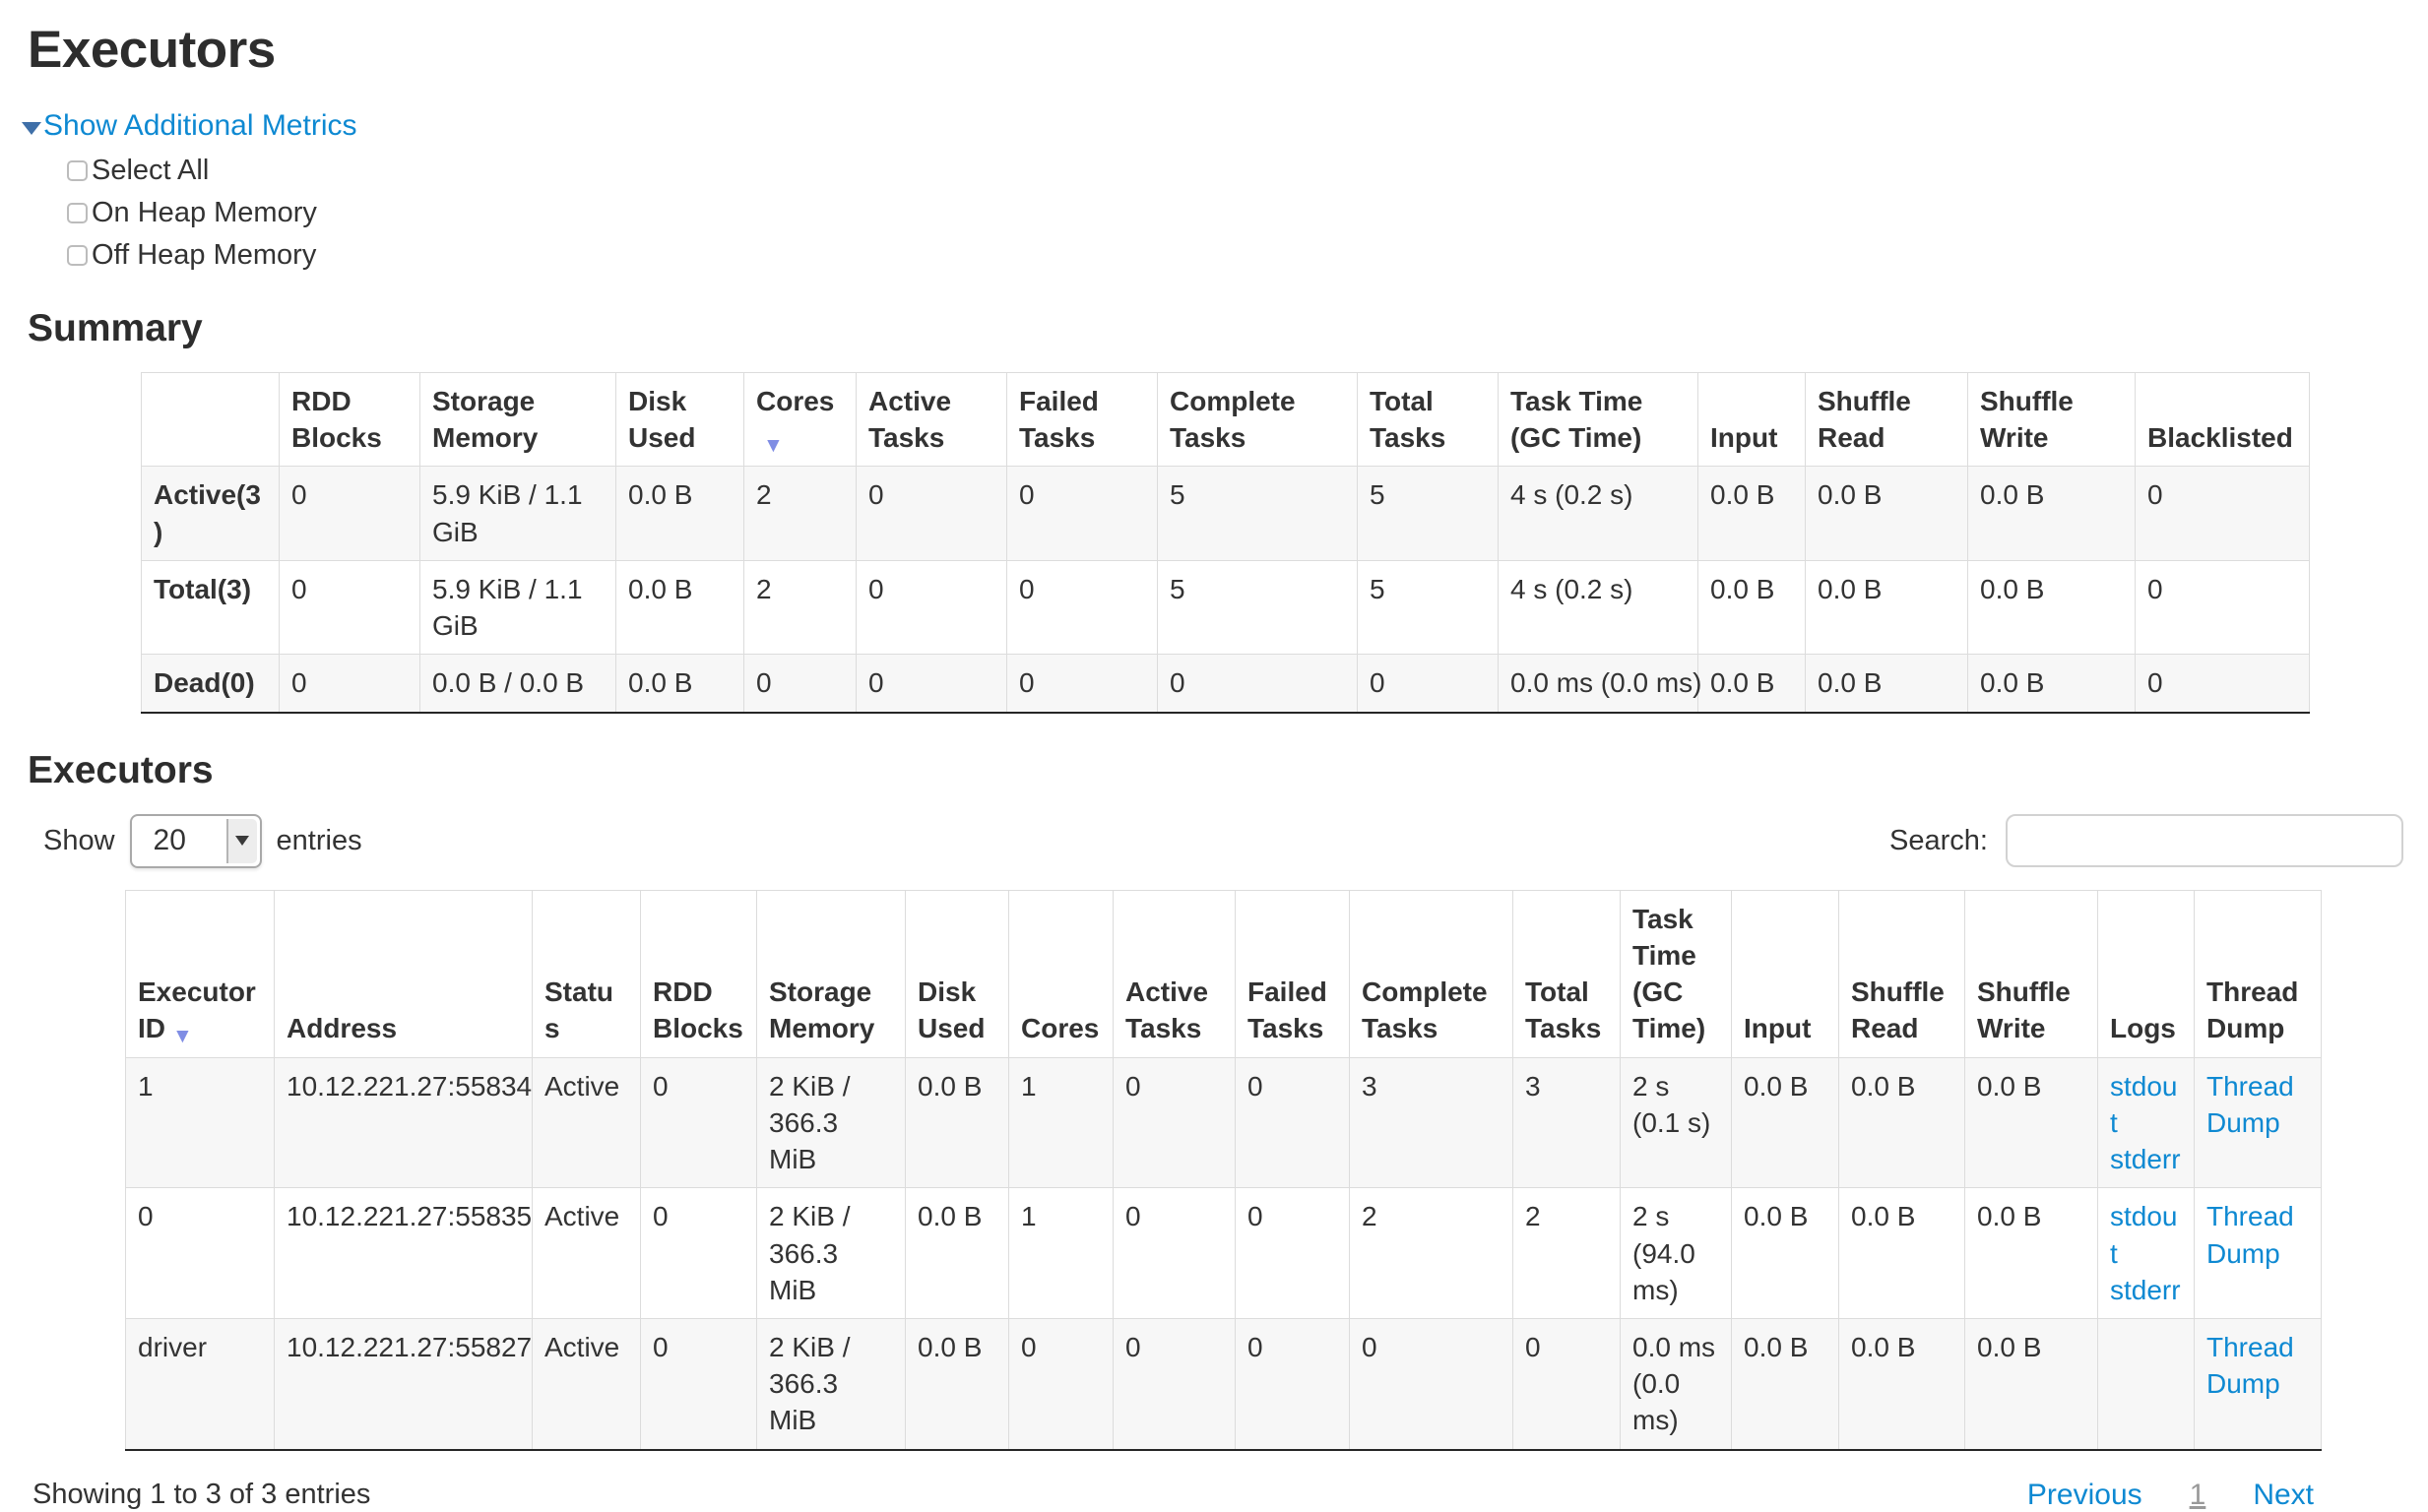  What do you see at coordinates (403, 1253) in the screenshot?
I see `address-cell: 10.12.221.27:55835` at bounding box center [403, 1253].